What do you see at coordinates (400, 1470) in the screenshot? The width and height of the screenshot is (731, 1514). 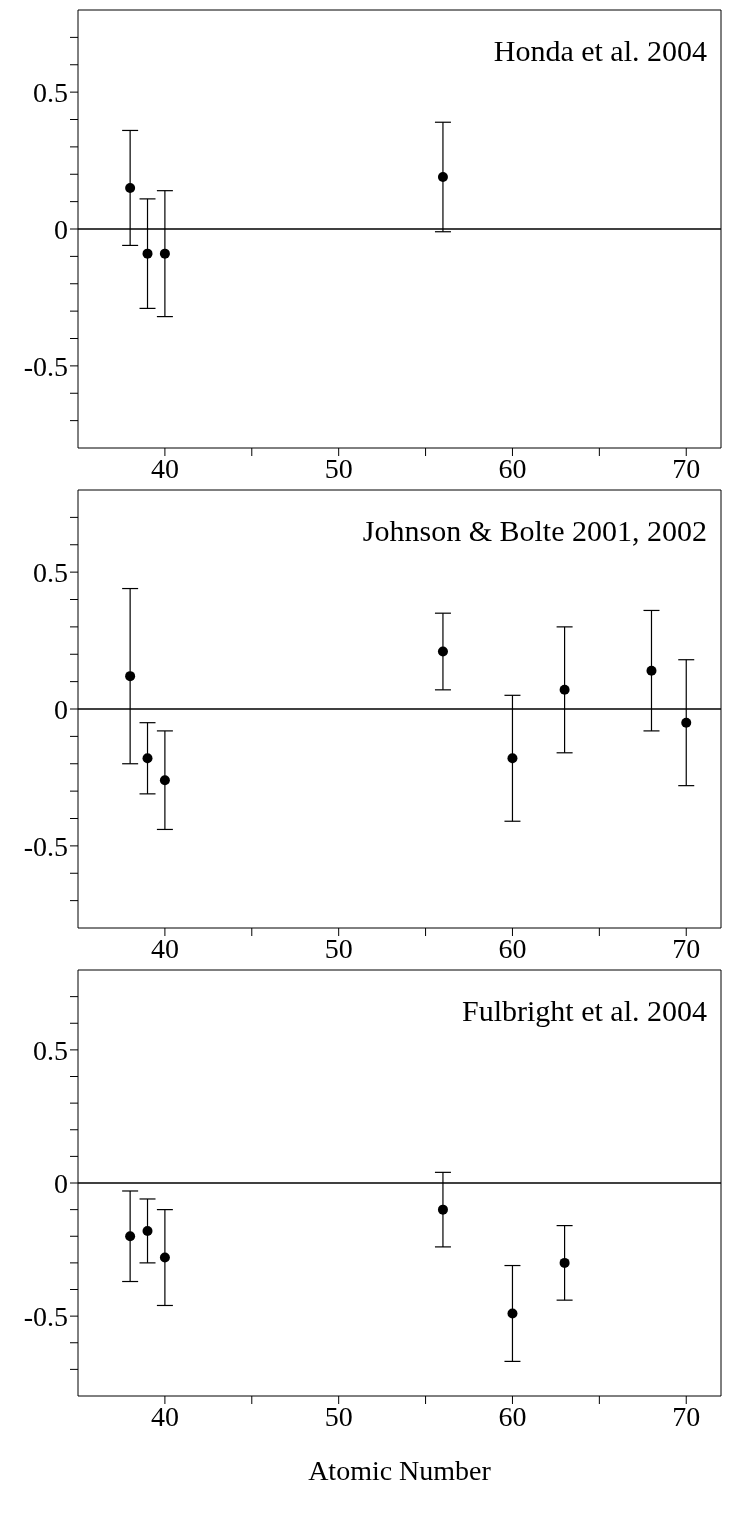 I see `x-axis-title: Atomic Number` at bounding box center [400, 1470].